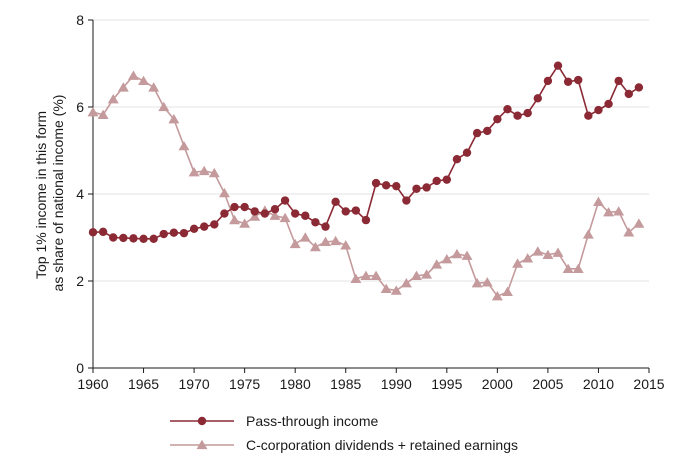 The height and width of the screenshot is (470, 676). I want to click on data-point-0-2001, so click(507, 109).